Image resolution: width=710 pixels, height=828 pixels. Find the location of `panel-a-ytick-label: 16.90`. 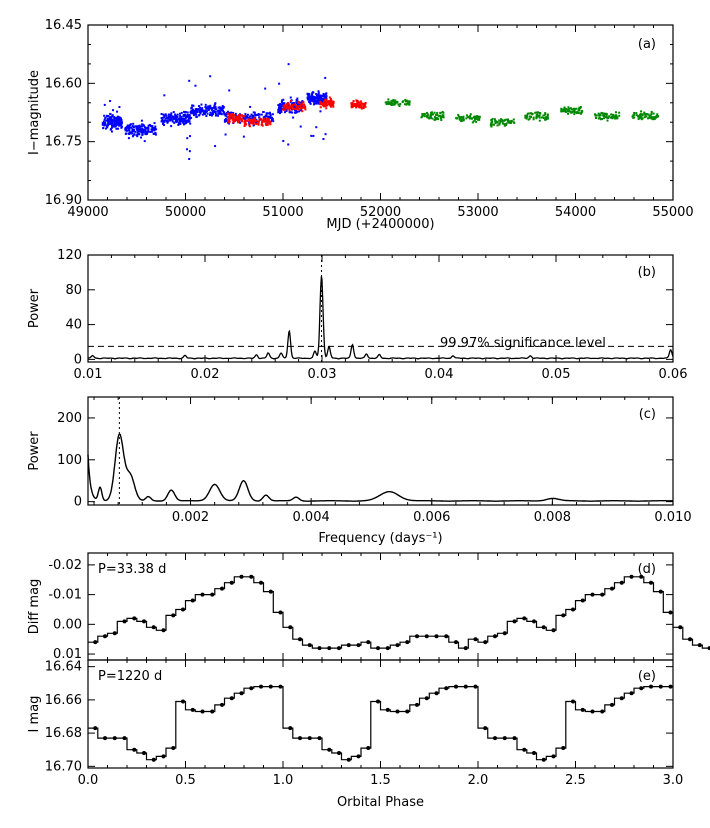

panel-a-ytick-label: 16.90 is located at coordinates (63, 200).